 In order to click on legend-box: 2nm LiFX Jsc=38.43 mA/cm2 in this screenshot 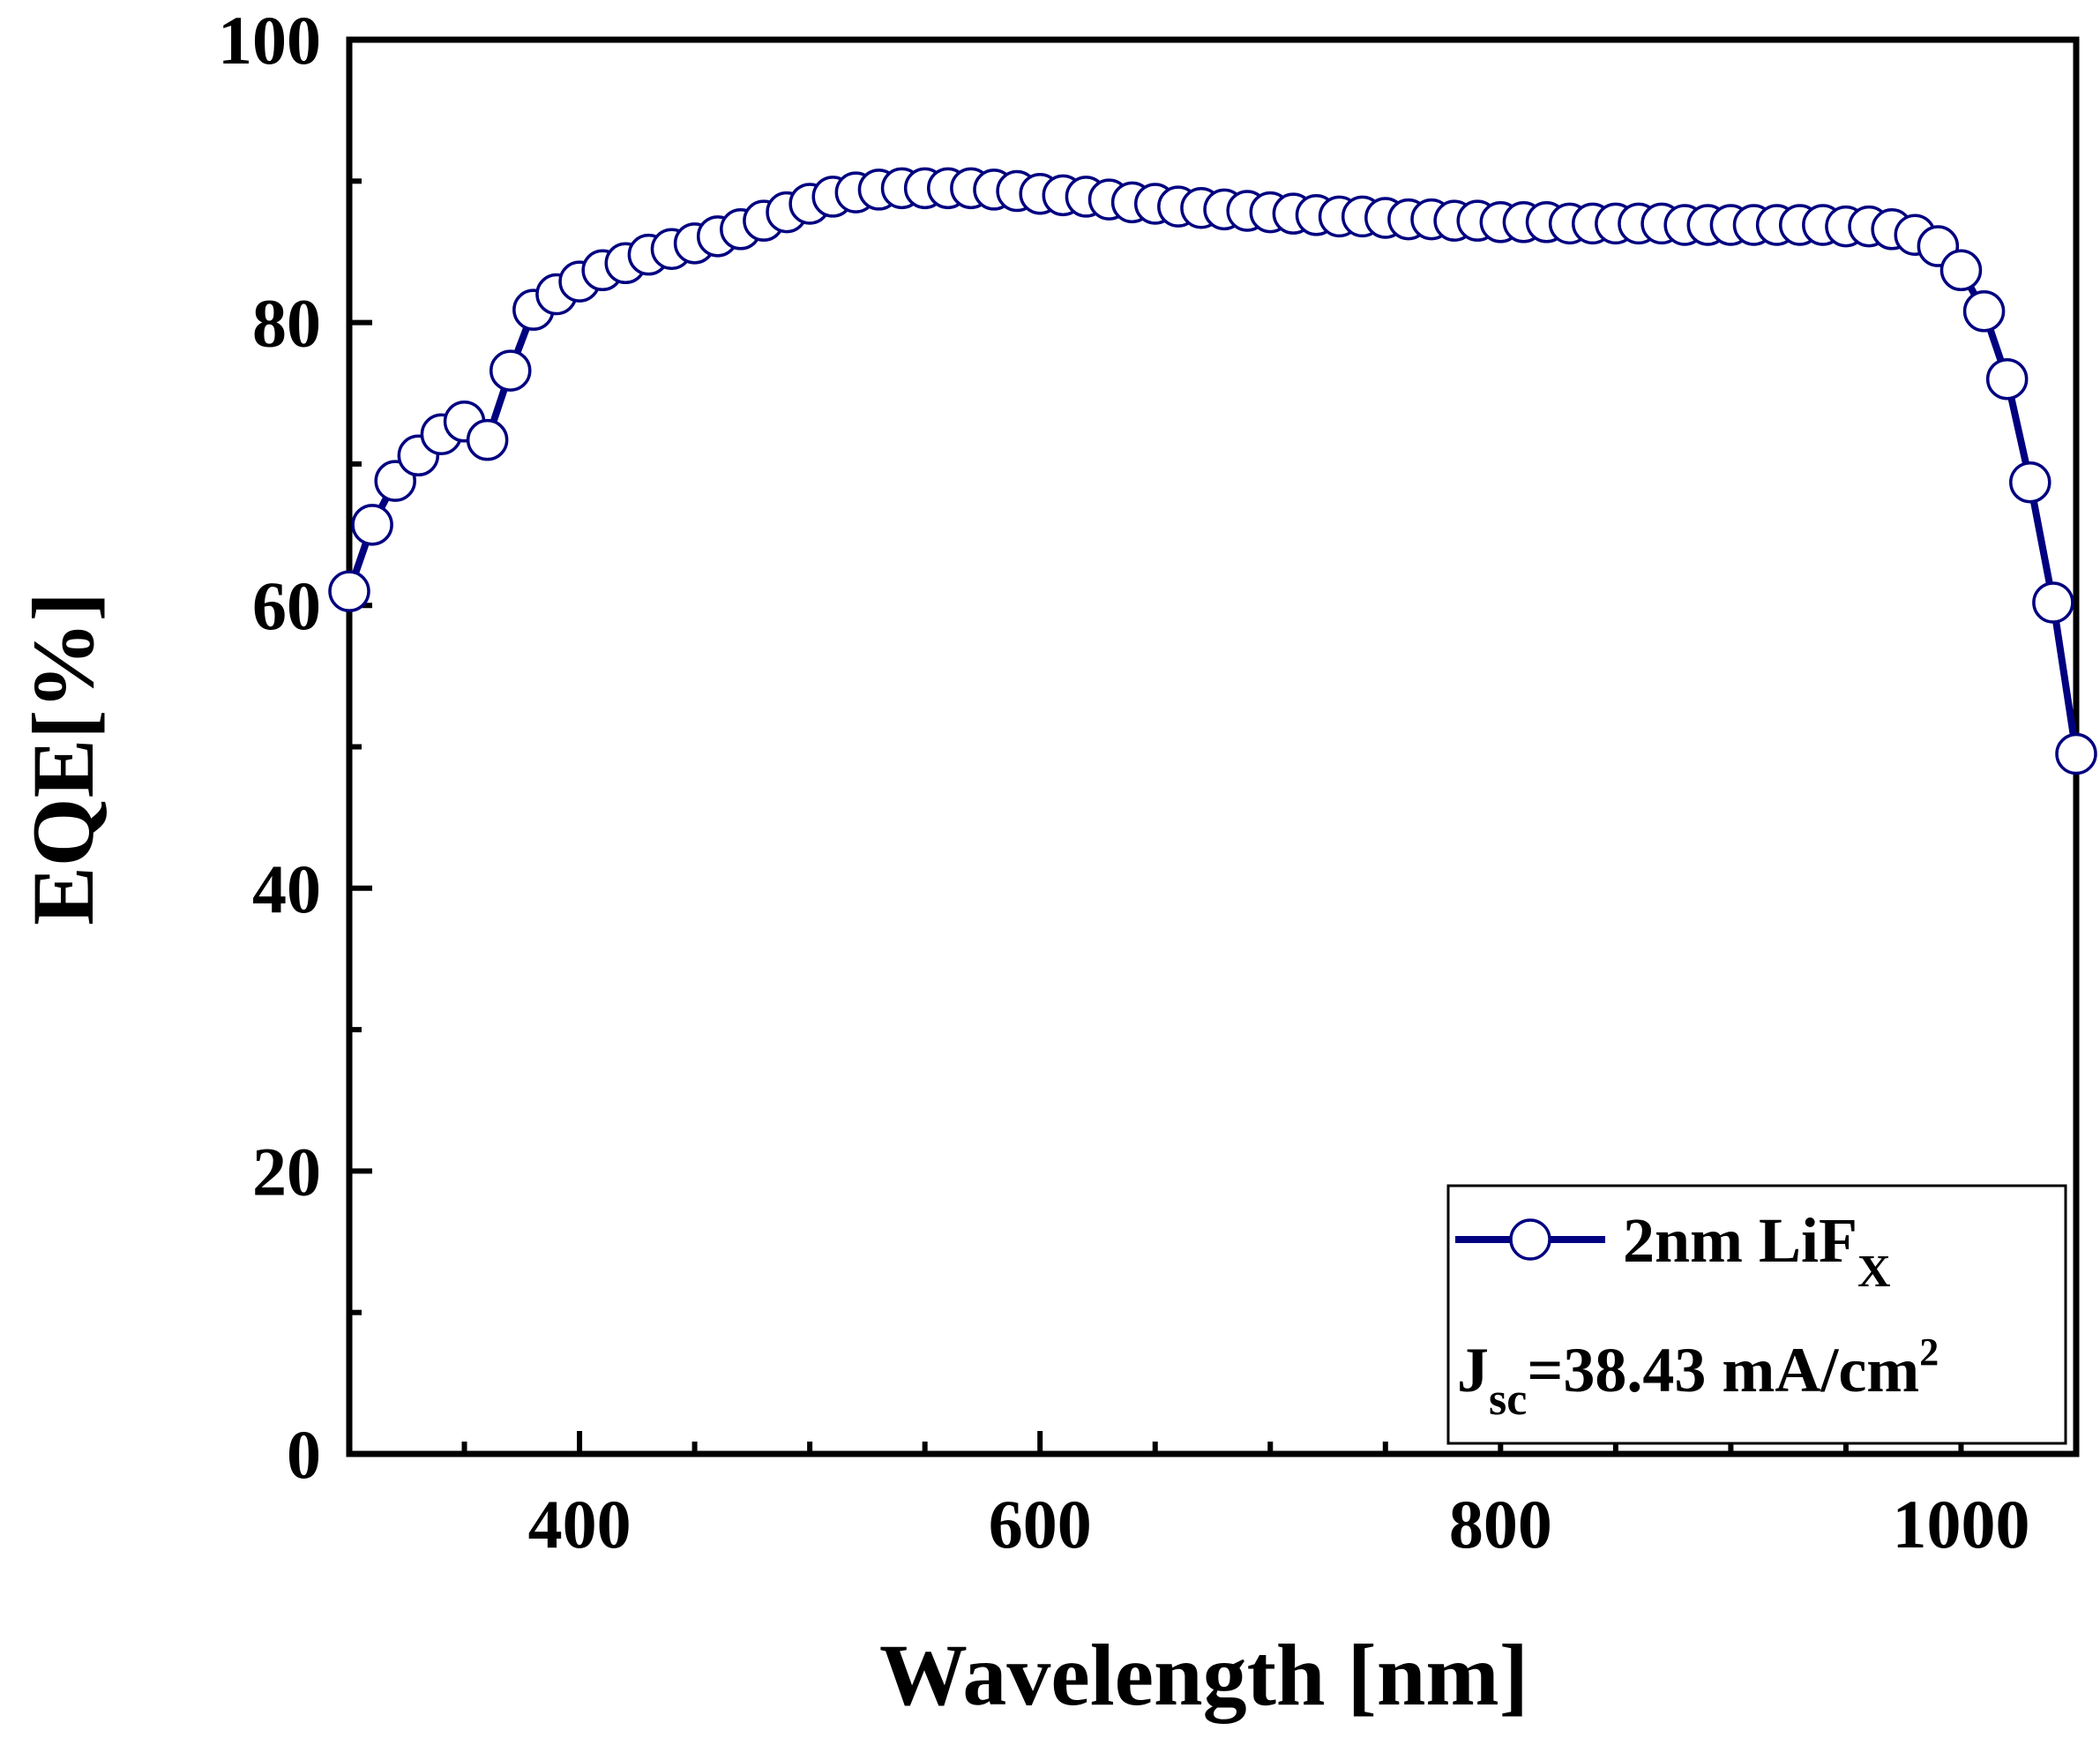, I will do `click(1756, 1314)`.